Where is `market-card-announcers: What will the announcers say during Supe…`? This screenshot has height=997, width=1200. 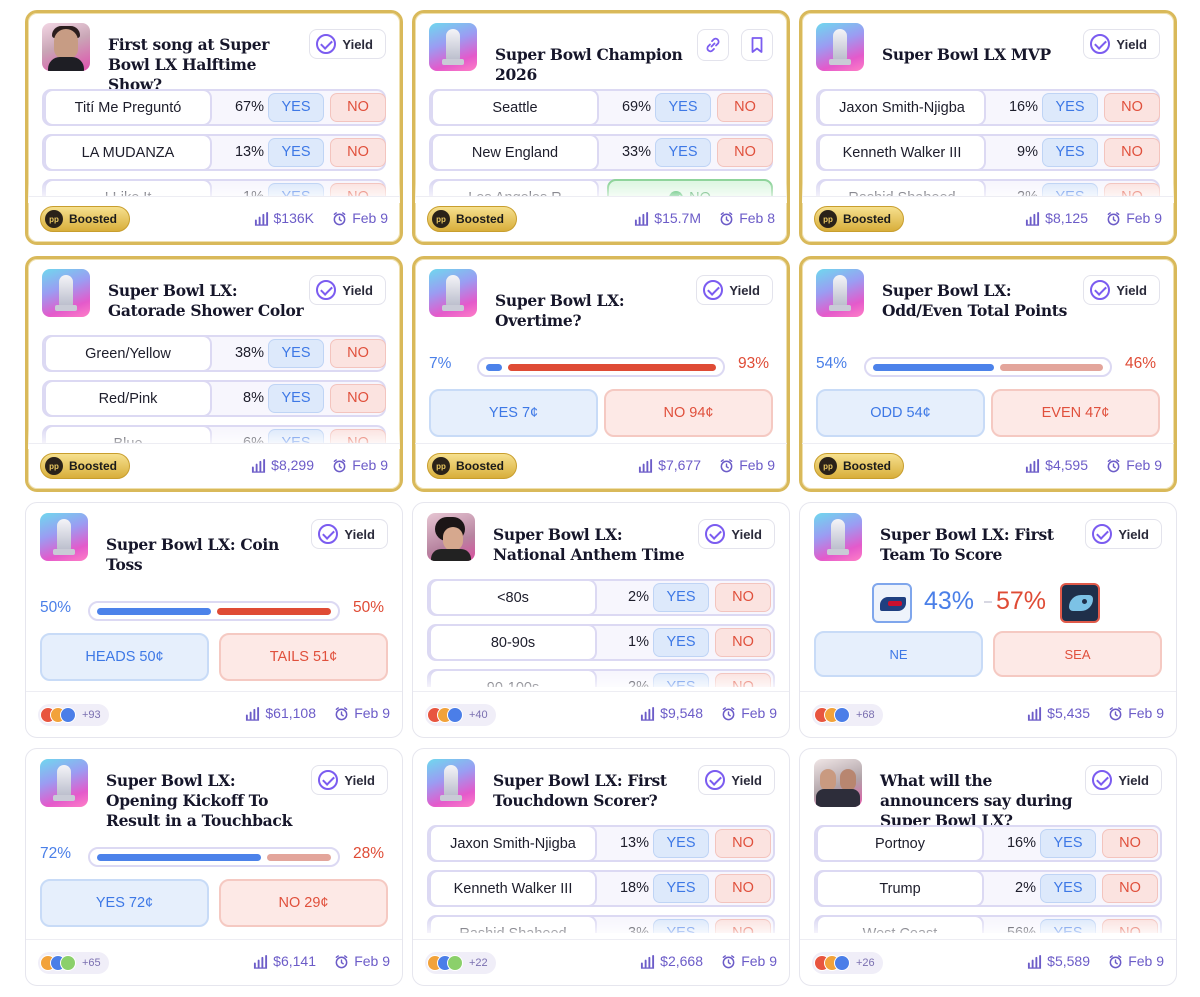 market-card-announcers: What will the announcers say during Supe… is located at coordinates (988, 867).